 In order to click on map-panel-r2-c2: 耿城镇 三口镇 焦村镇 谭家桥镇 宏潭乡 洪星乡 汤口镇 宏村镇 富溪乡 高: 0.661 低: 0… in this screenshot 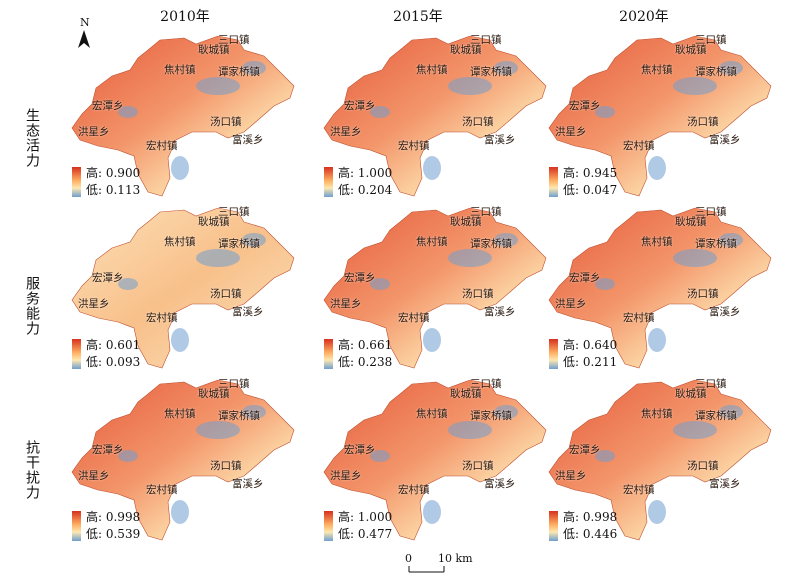, I will do `click(435, 287)`.